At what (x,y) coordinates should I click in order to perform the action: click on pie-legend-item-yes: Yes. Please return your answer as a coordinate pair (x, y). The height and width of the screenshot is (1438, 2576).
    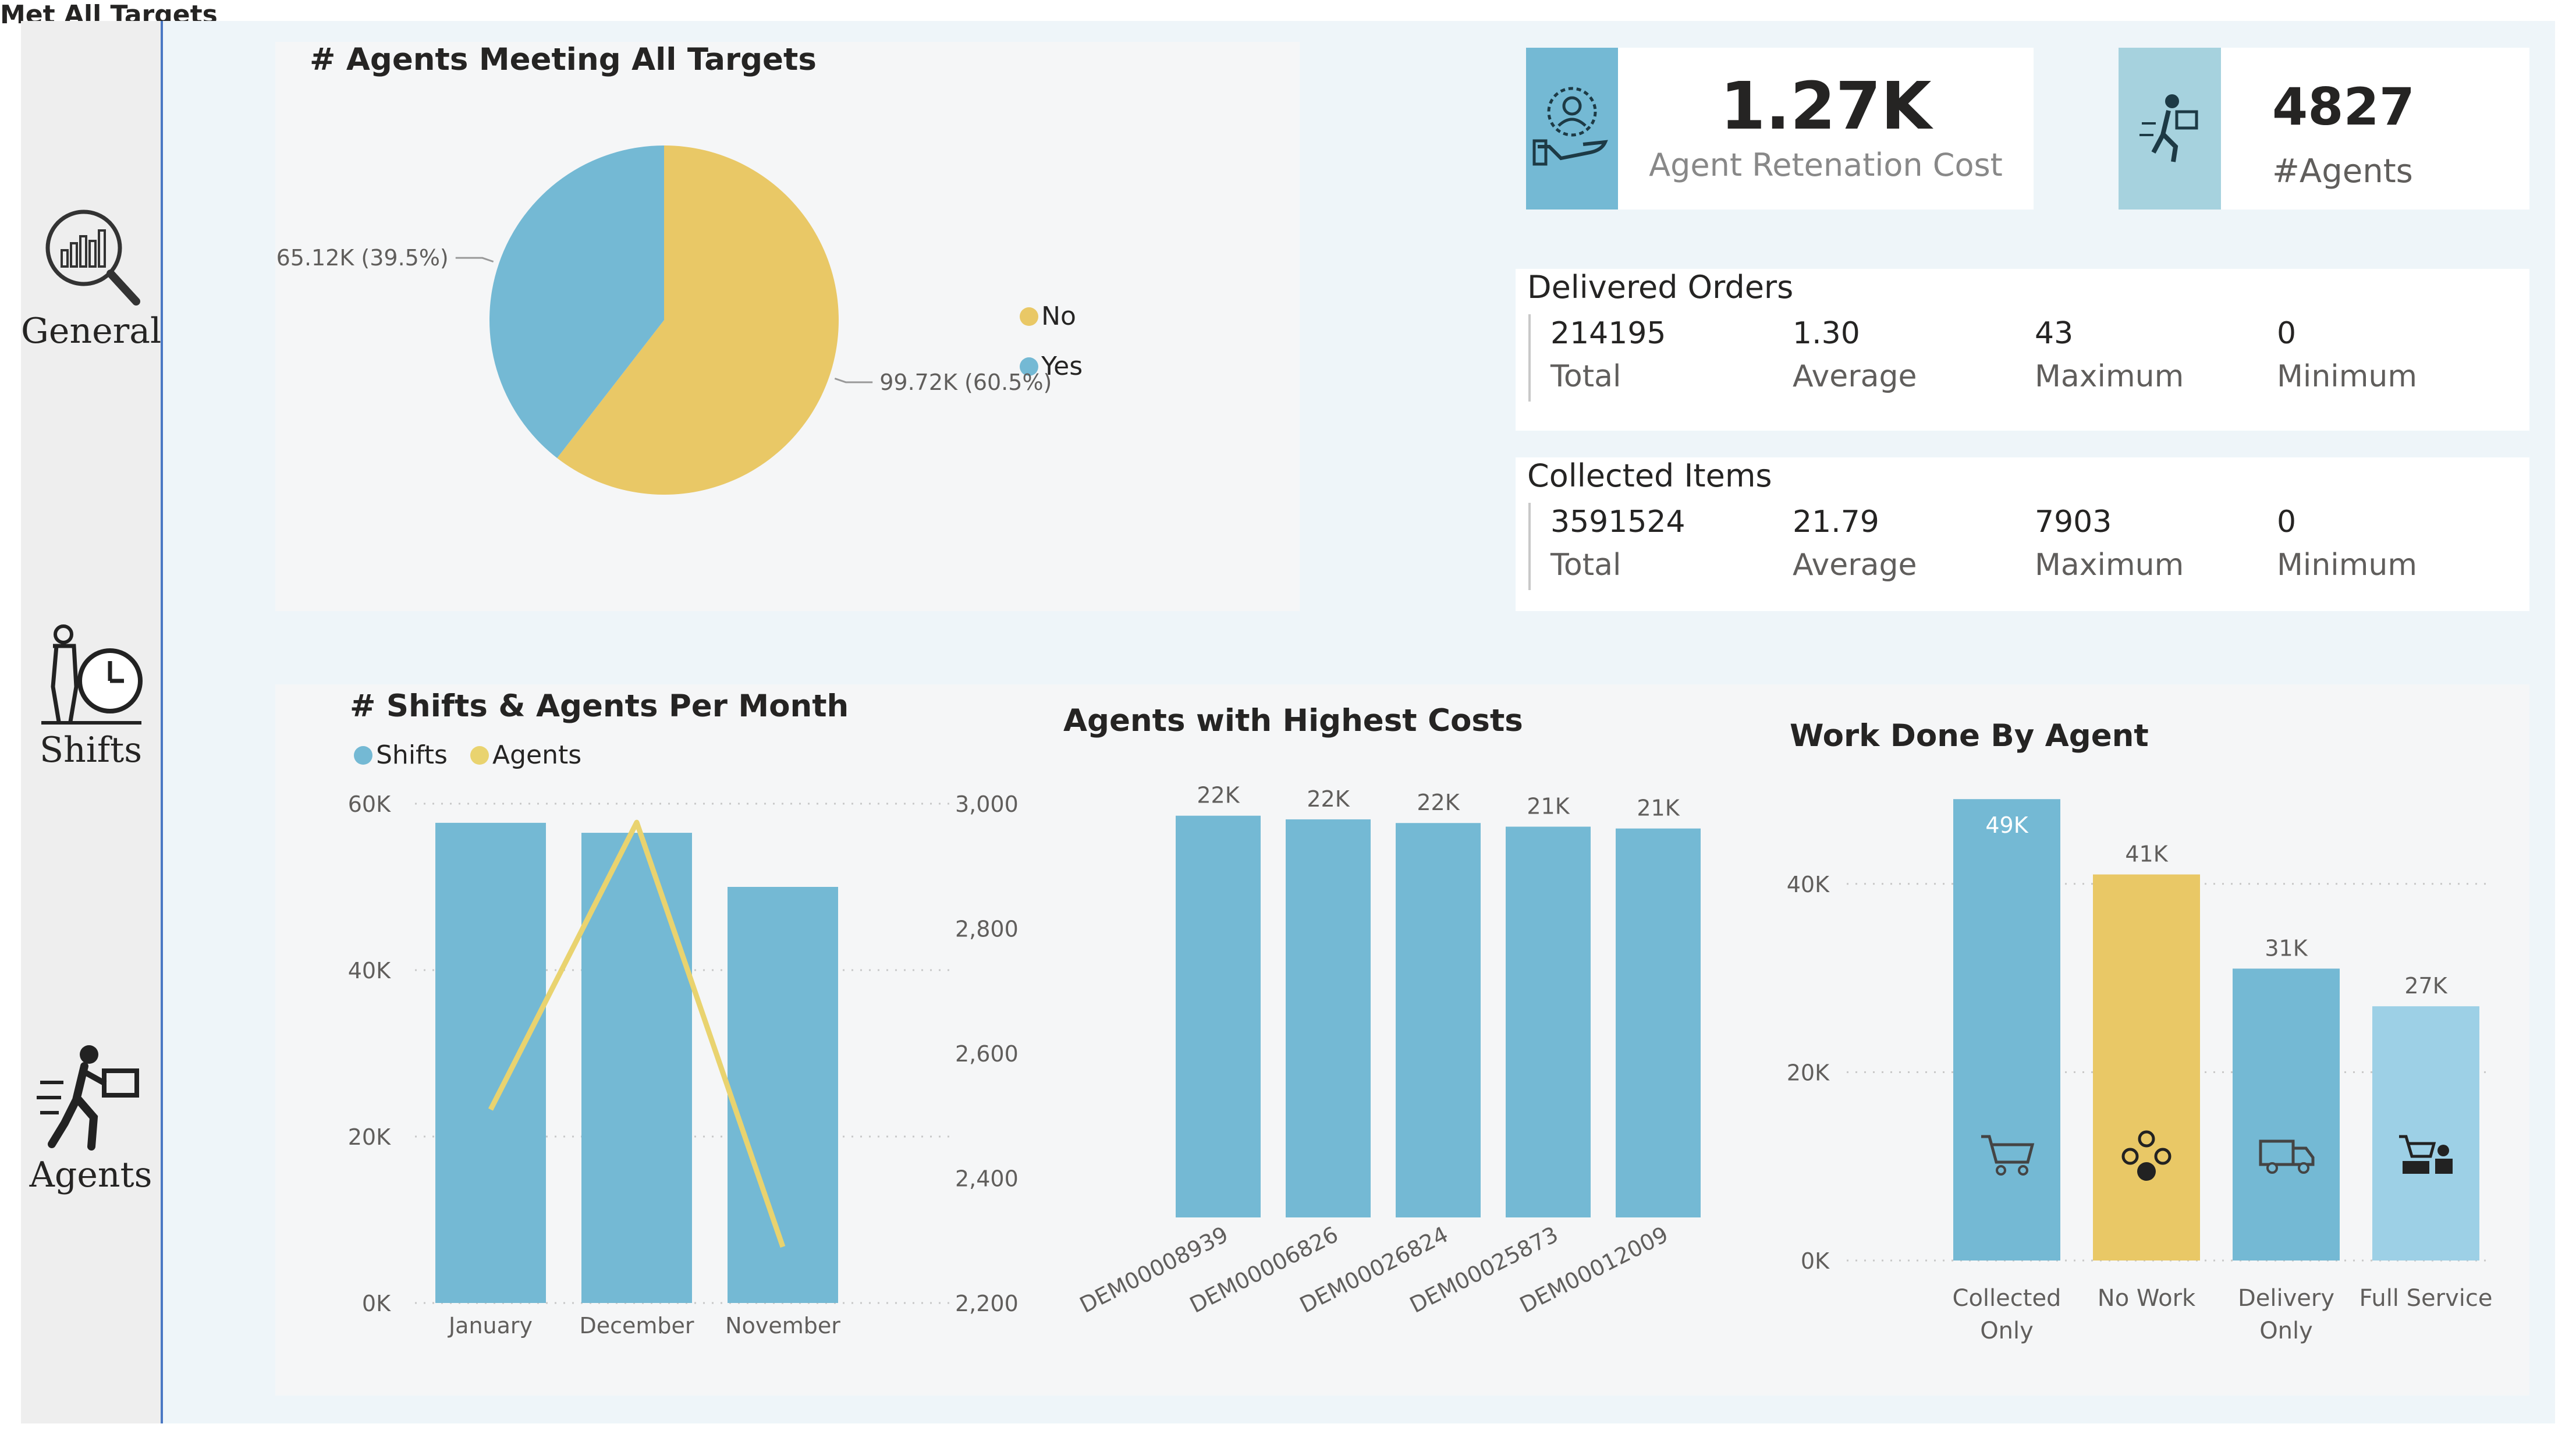
    Looking at the image, I should click on (1052, 366).